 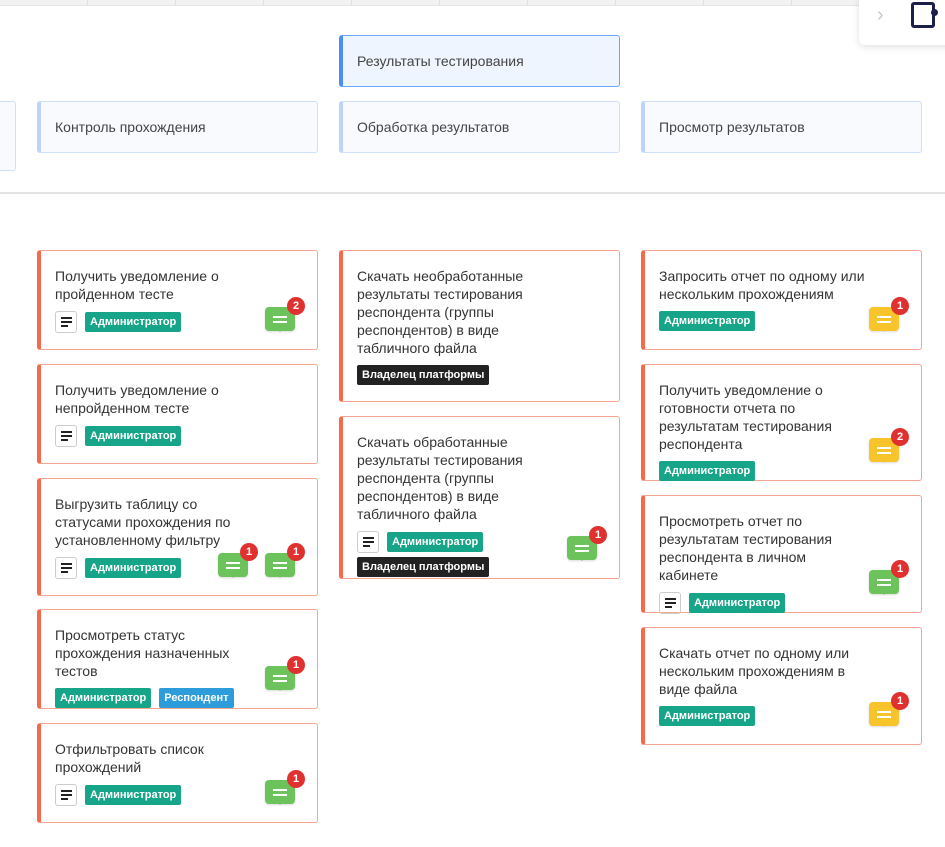 I want to click on tree-node-processing: Обработка результатов, so click(x=479, y=127).